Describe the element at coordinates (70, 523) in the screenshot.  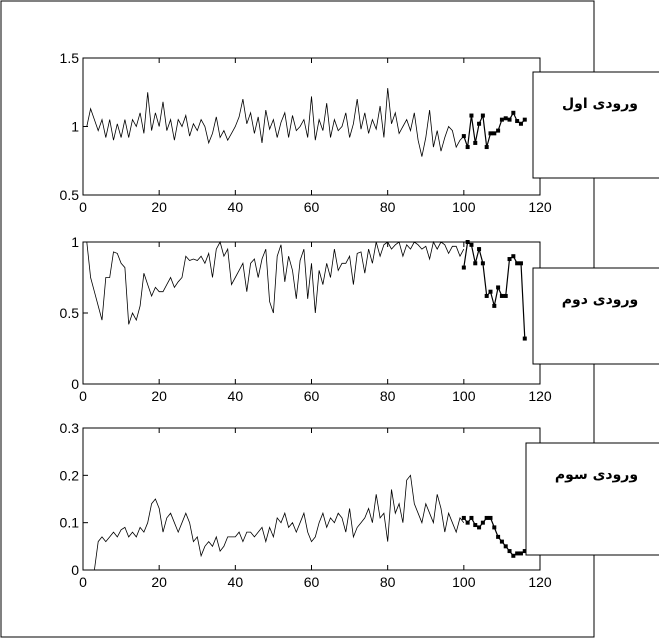
I see `y-tick-label: 0.1` at that location.